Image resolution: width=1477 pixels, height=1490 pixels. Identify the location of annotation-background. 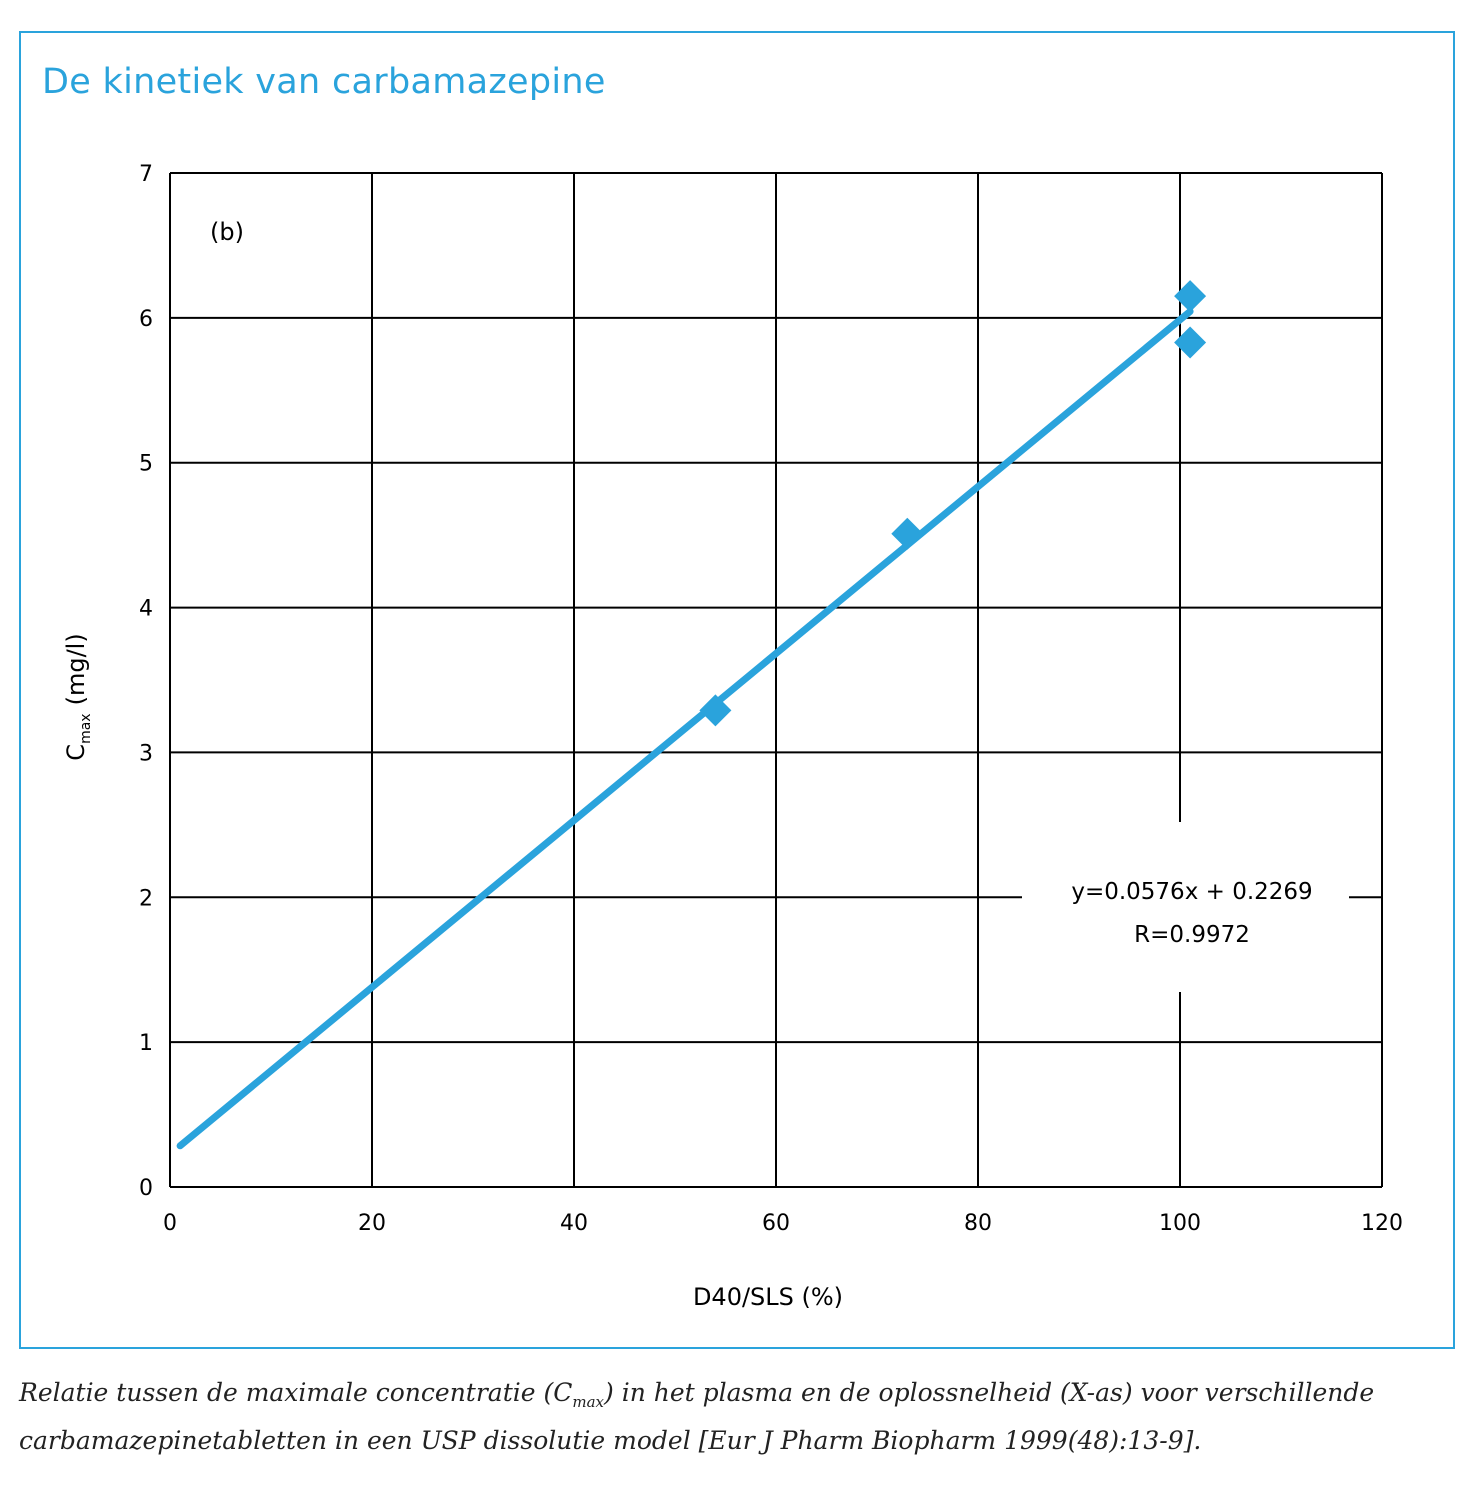
(1185, 907).